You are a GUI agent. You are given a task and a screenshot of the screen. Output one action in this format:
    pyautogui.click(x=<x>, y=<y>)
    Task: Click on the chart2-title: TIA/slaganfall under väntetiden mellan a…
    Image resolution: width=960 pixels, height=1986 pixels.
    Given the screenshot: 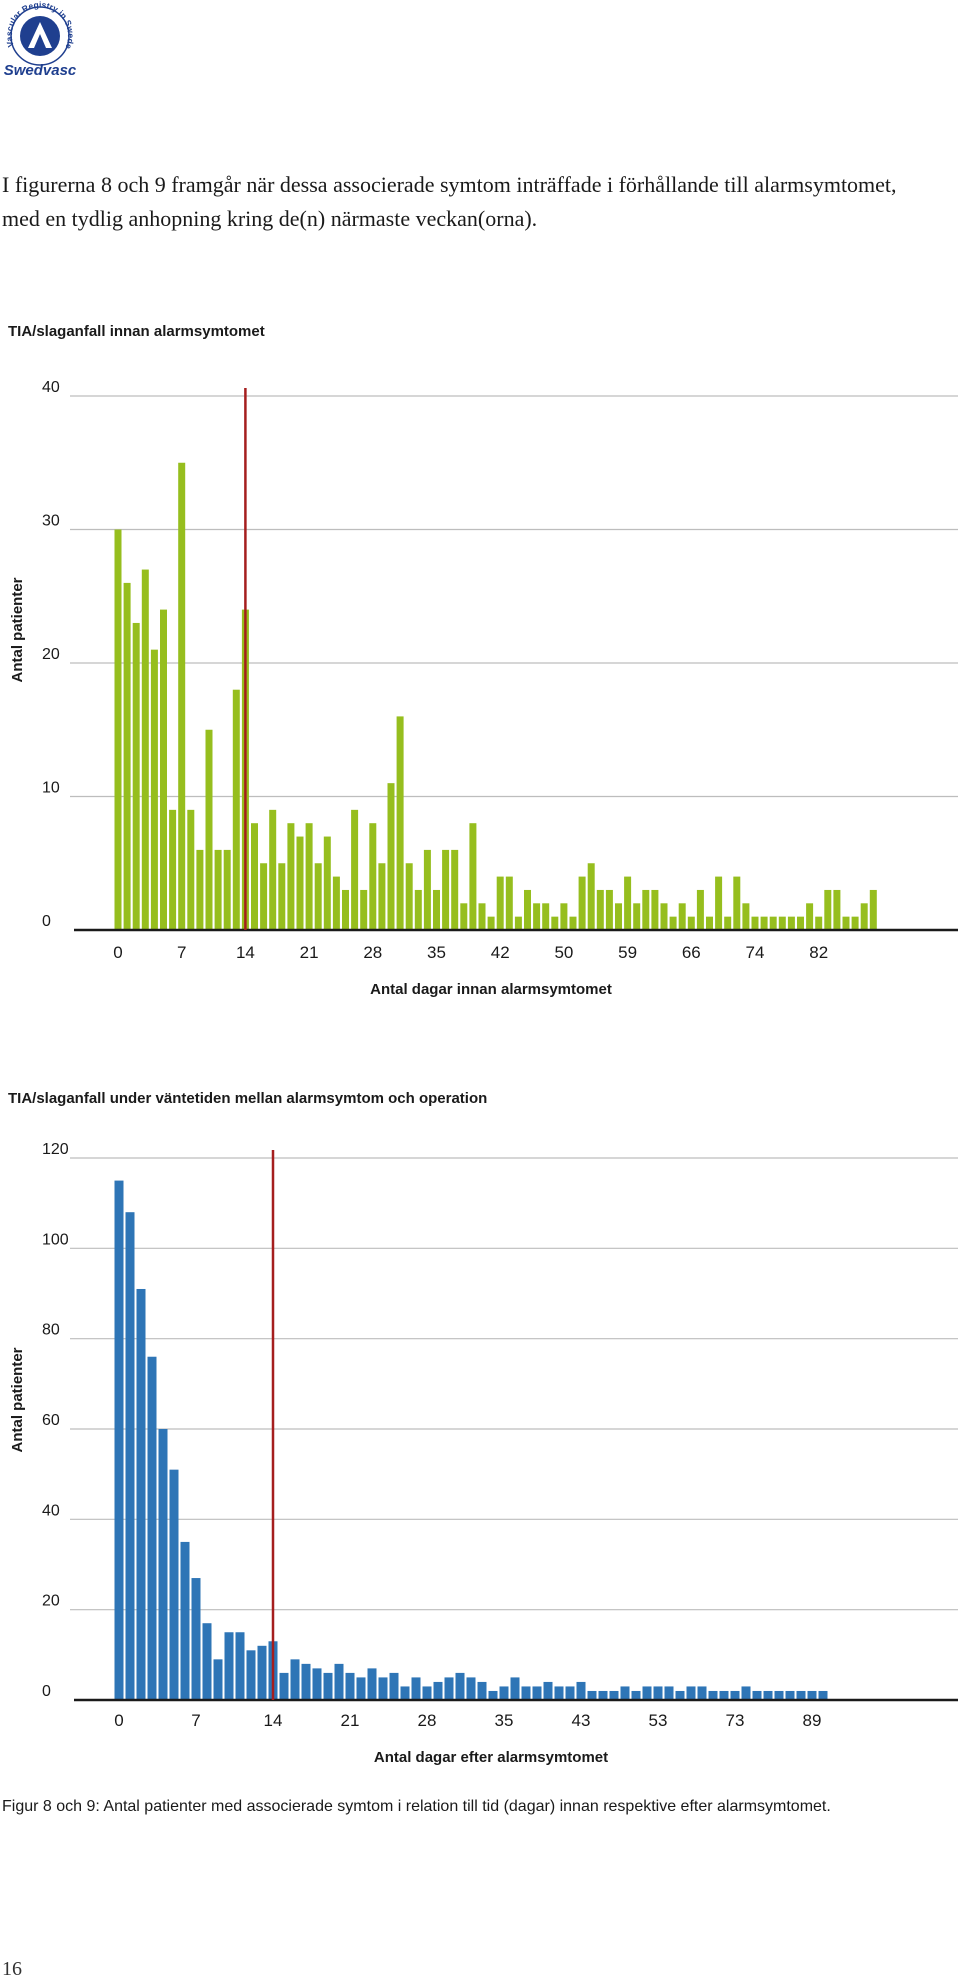 What is the action you would take?
    pyautogui.click(x=248, y=1098)
    